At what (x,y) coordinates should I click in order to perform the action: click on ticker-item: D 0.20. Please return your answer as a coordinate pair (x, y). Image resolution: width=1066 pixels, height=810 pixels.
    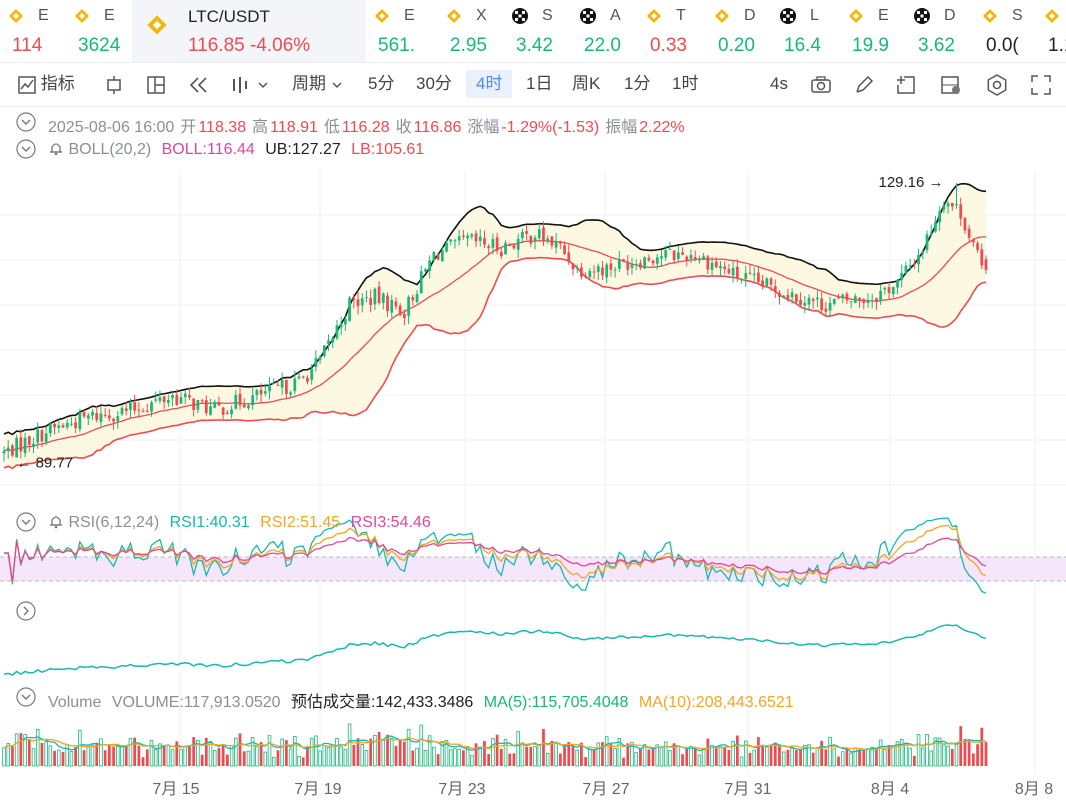
    Looking at the image, I should click on (739, 31).